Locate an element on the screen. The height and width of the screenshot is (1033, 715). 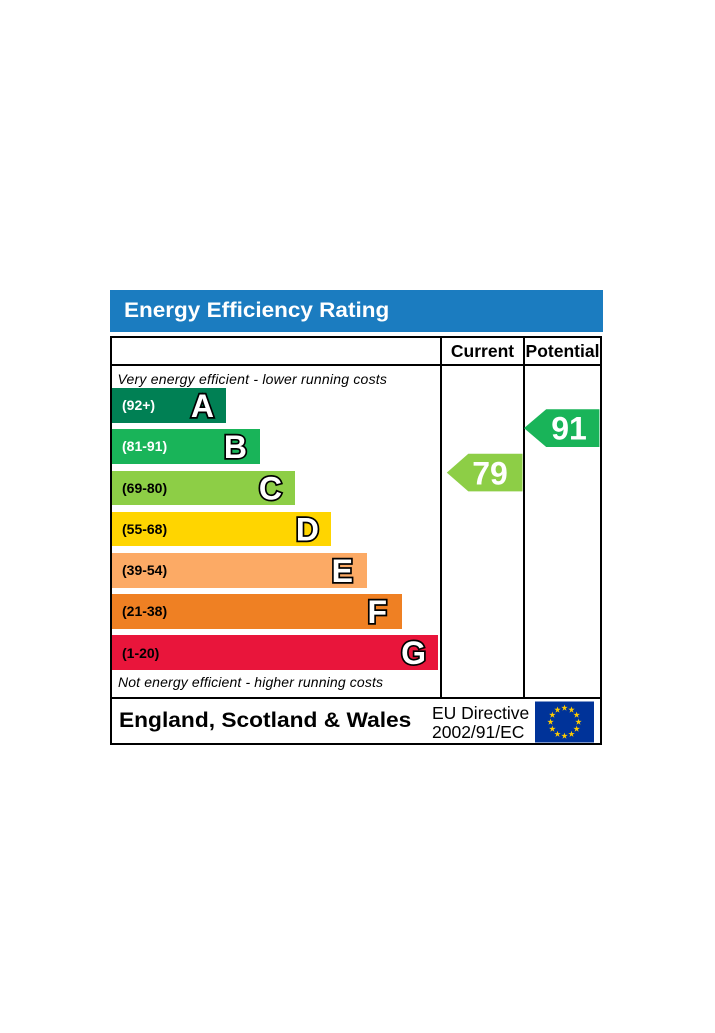
svg-text: 79 is located at coordinates (490, 474).